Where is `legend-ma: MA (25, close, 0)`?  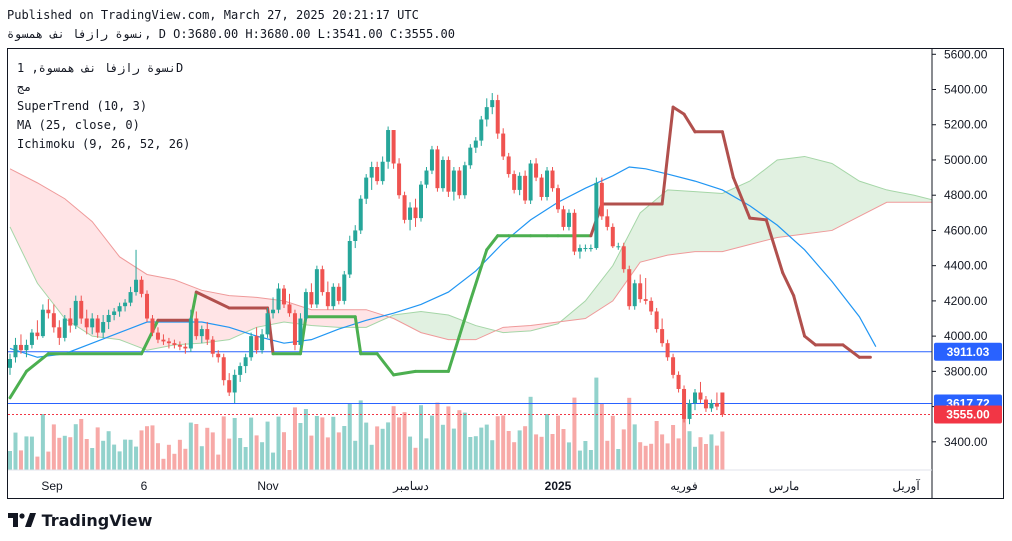
legend-ma: MA (25, close, 0) is located at coordinates (78, 125).